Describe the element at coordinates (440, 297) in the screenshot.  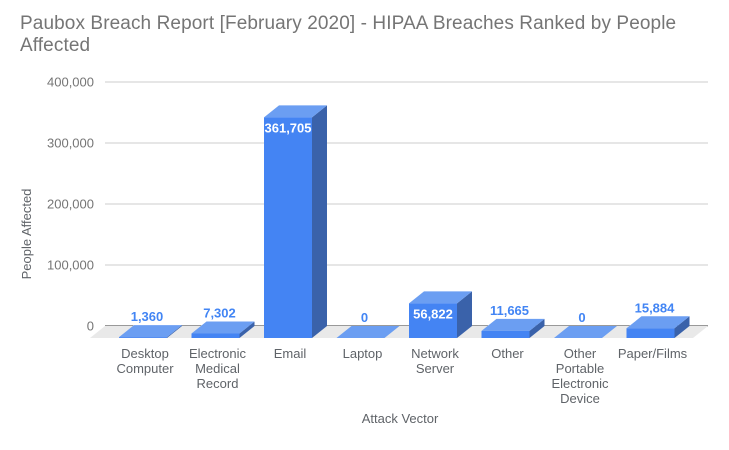
I see `bar-network-server-top` at that location.